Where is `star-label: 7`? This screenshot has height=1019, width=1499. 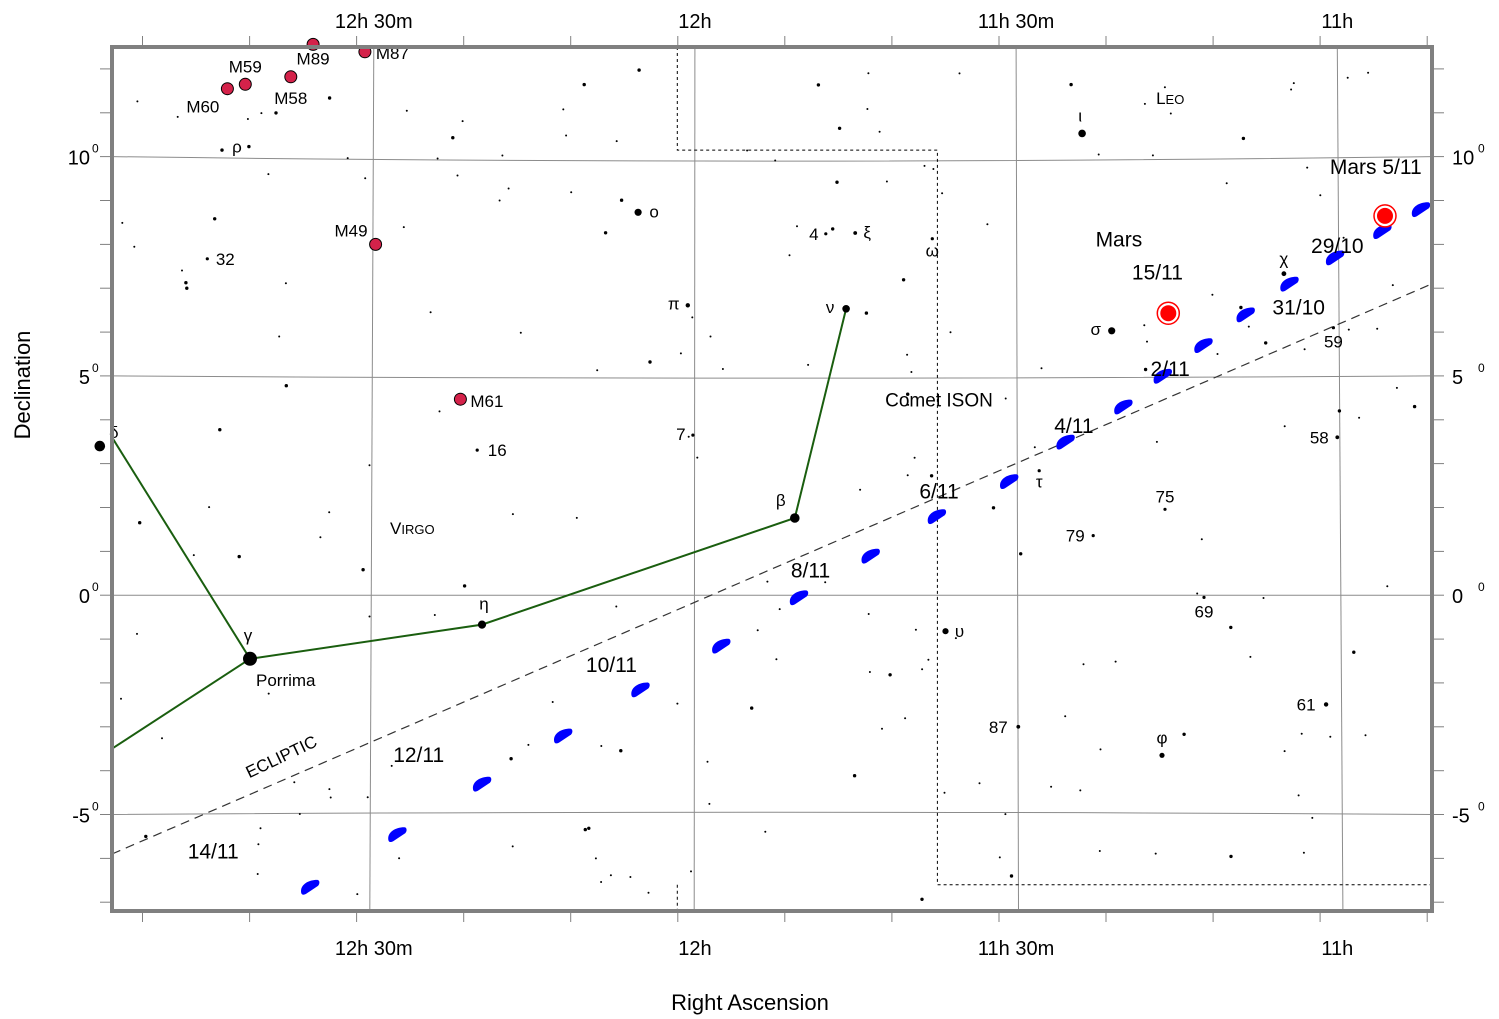 star-label: 7 is located at coordinates (680, 434).